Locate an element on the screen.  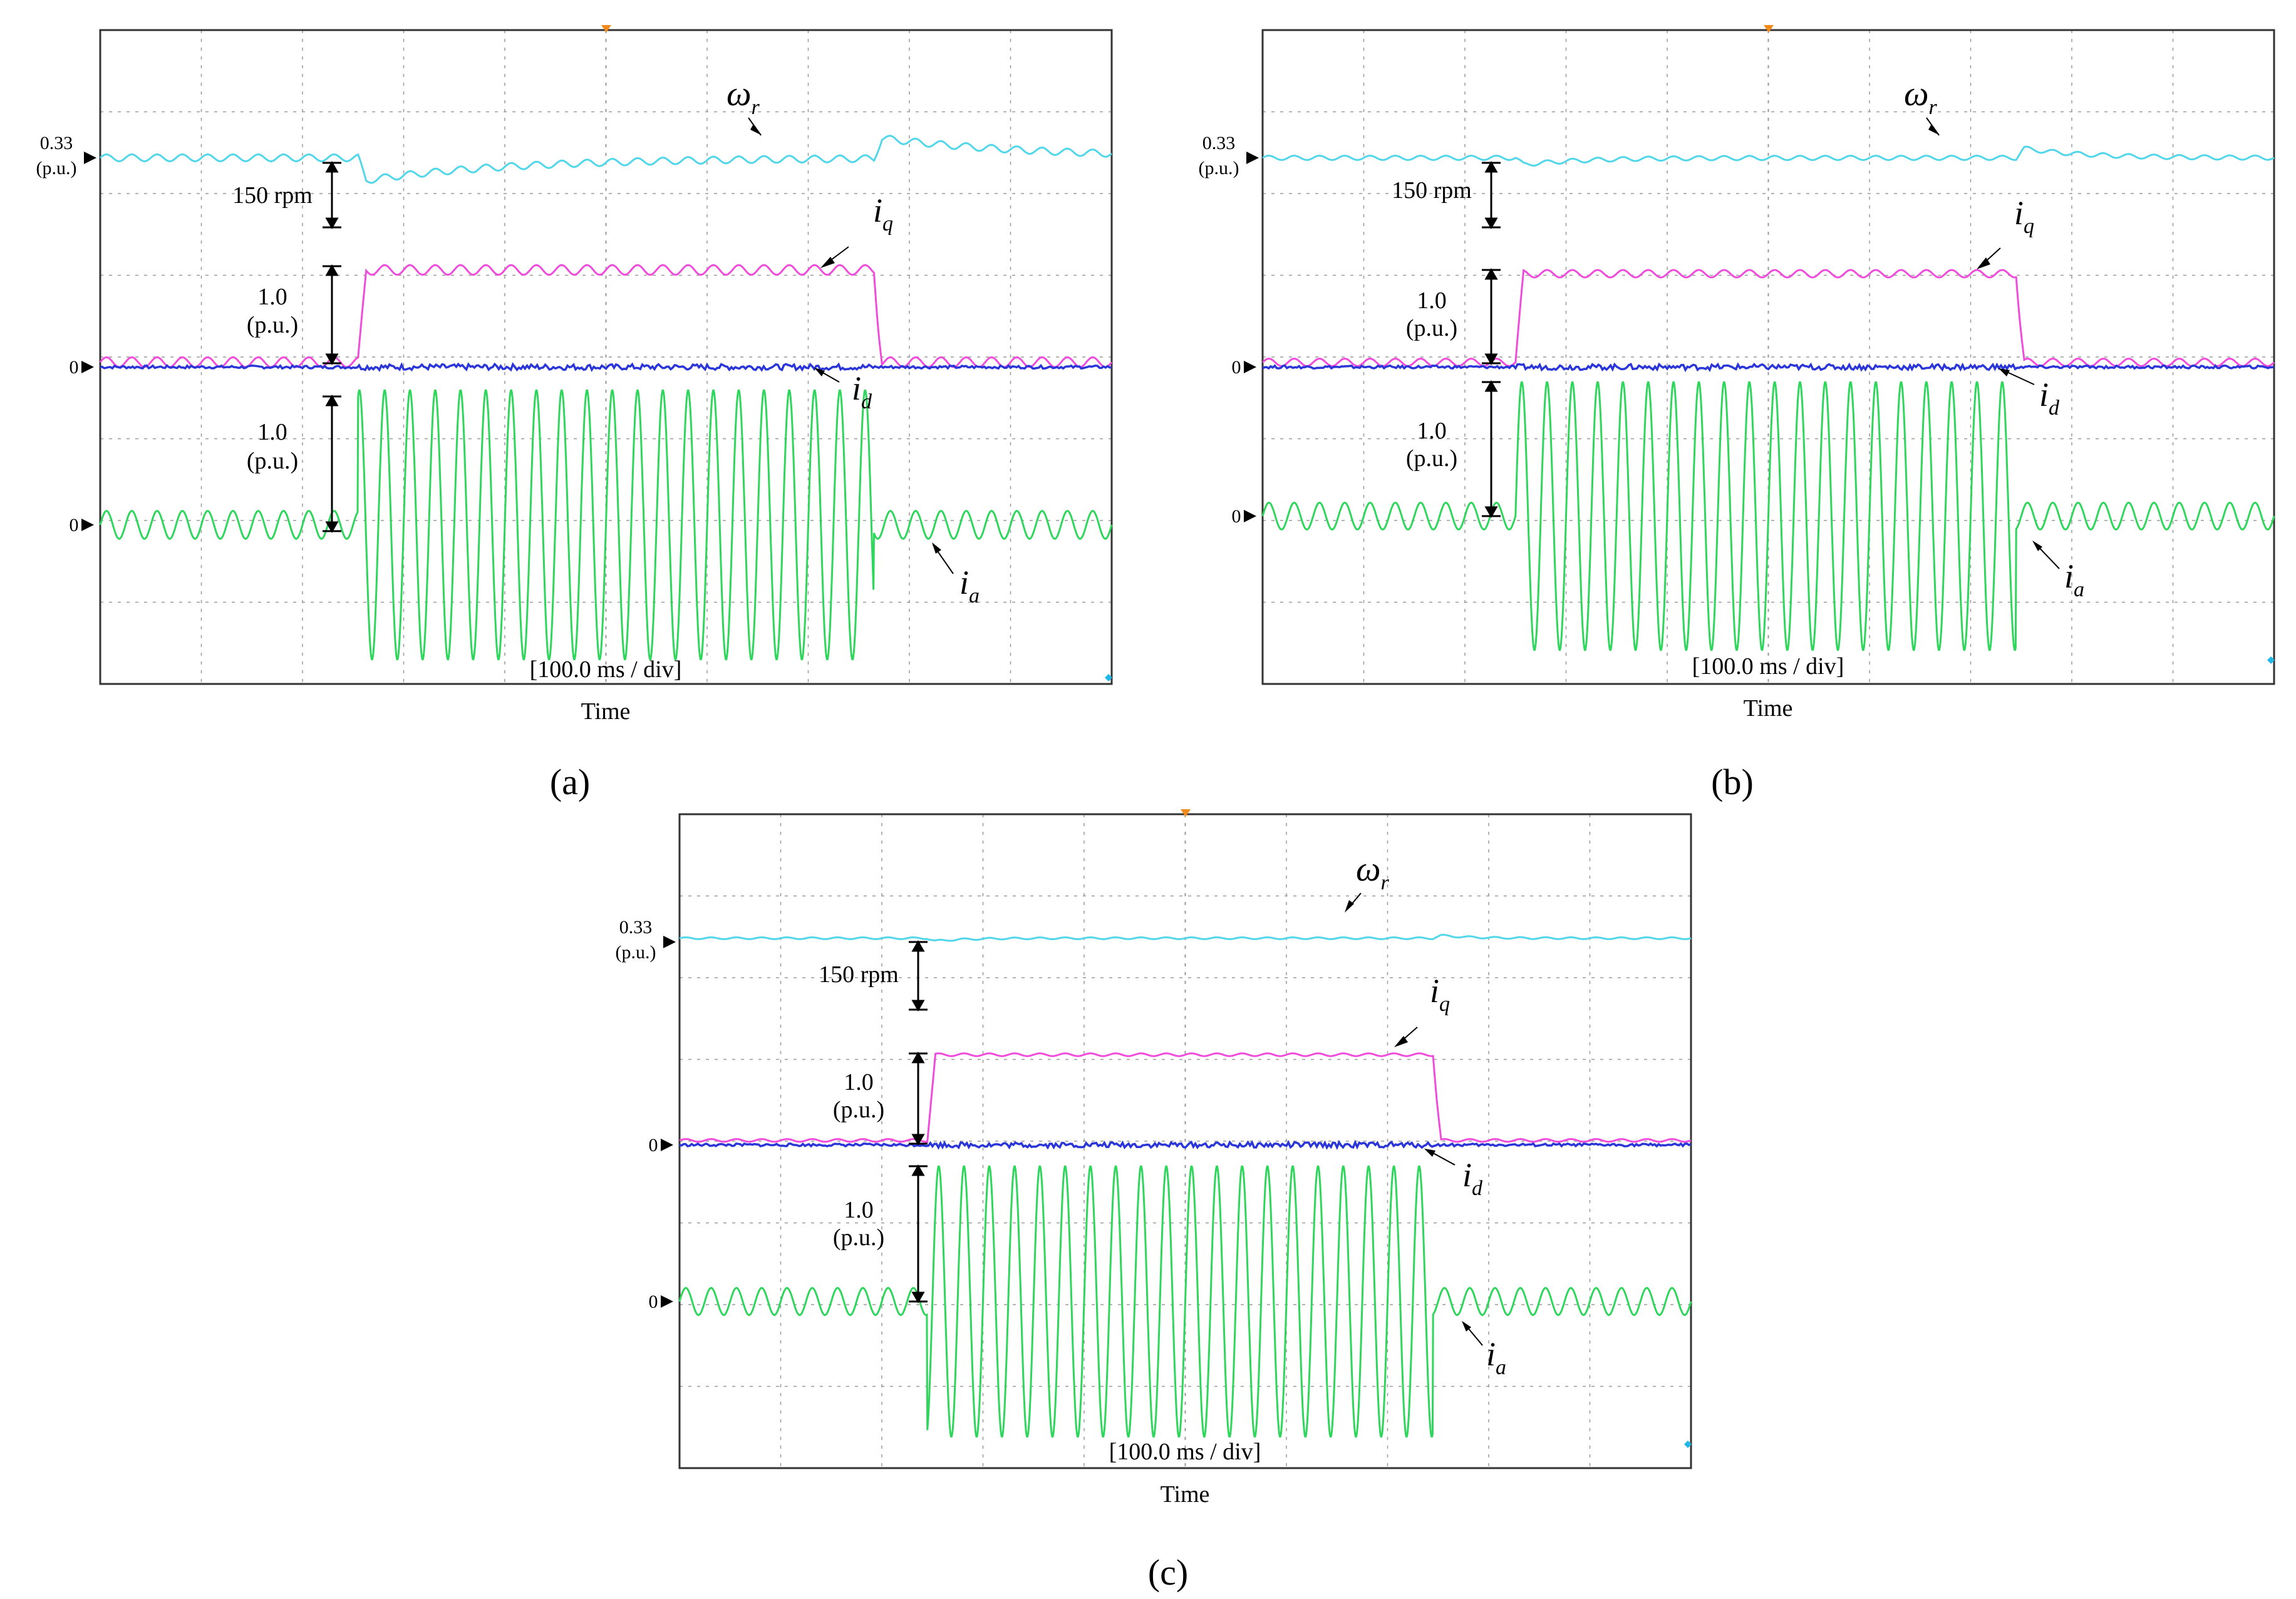
panel-caption: (a) is located at coordinates (570, 782).